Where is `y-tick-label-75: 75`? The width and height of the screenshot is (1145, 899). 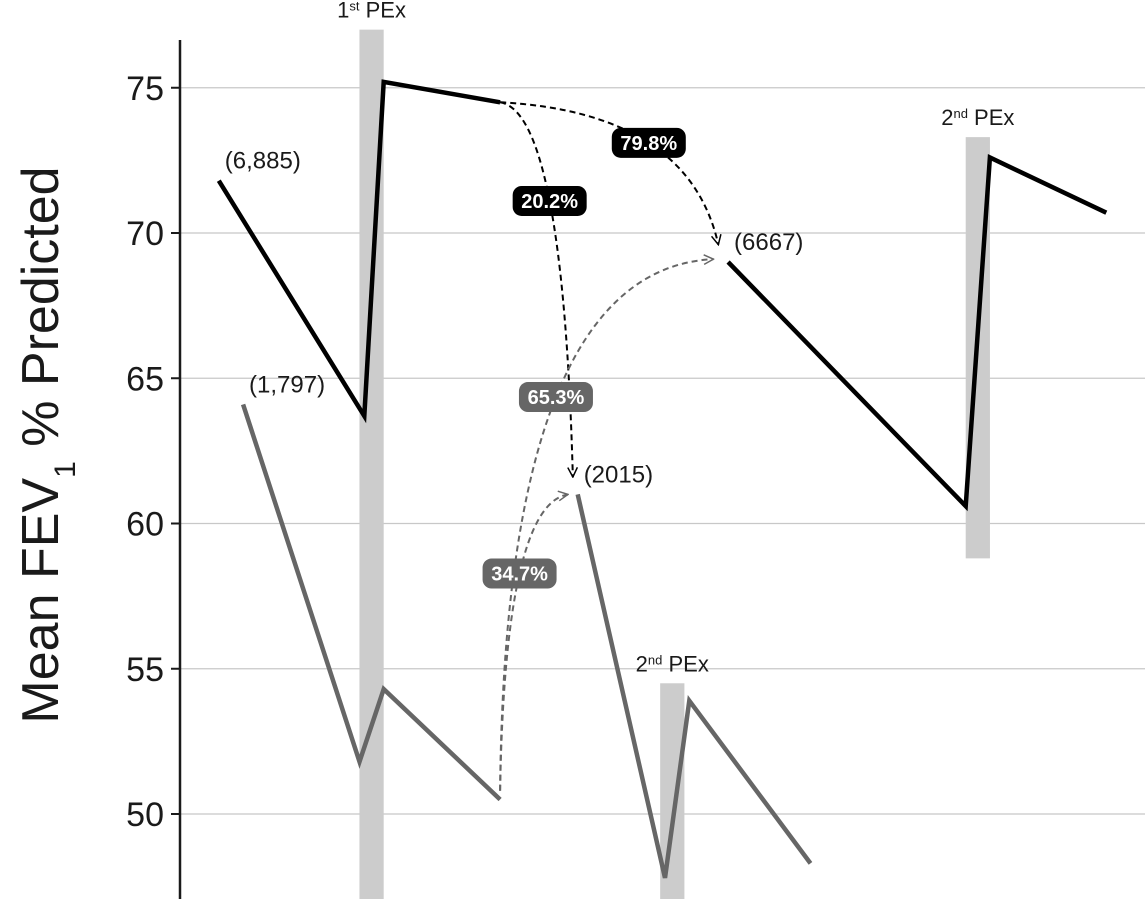
y-tick-label-75: 75 is located at coordinates (145, 89).